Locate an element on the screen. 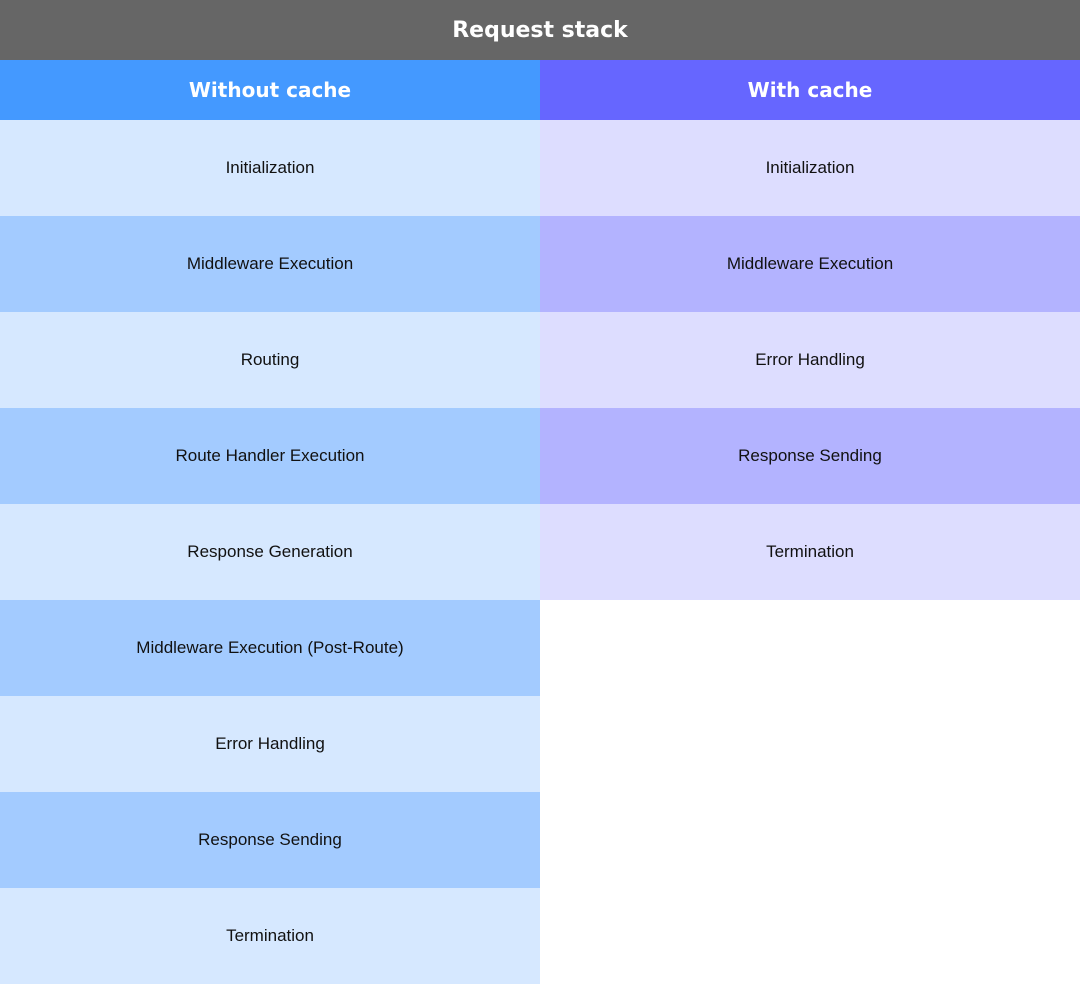  with-cache-step: Error Handling is located at coordinates (810, 360).